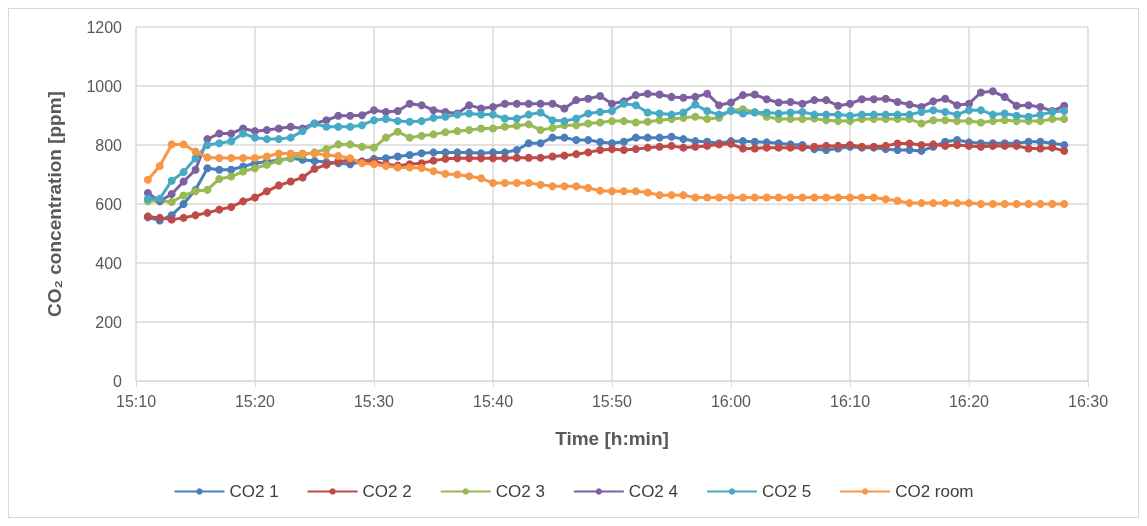  Describe the element at coordinates (493, 401) in the screenshot. I see `x-tick-label: 15:40` at that location.